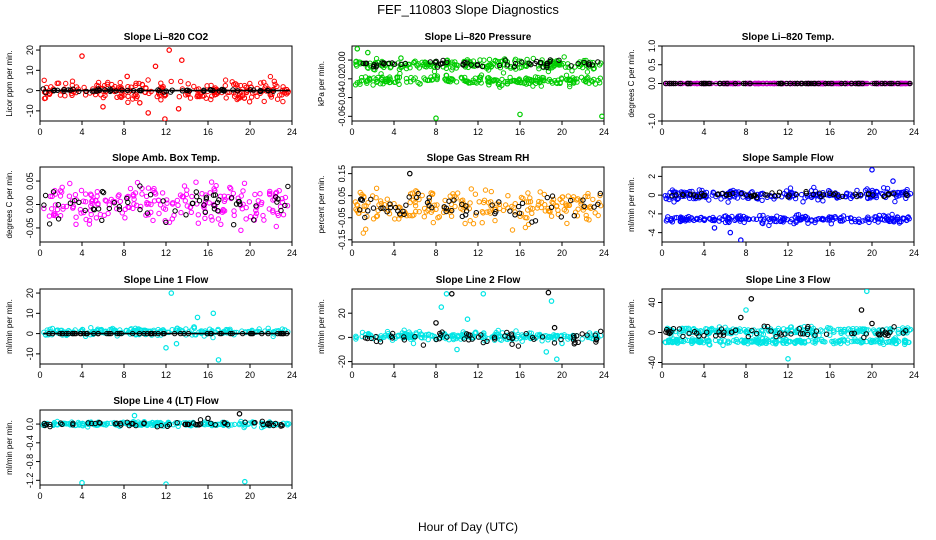  Describe the element at coordinates (468, 527) in the screenshot. I see `figure-x-axis-label: Hour of Day (UTC)` at that location.